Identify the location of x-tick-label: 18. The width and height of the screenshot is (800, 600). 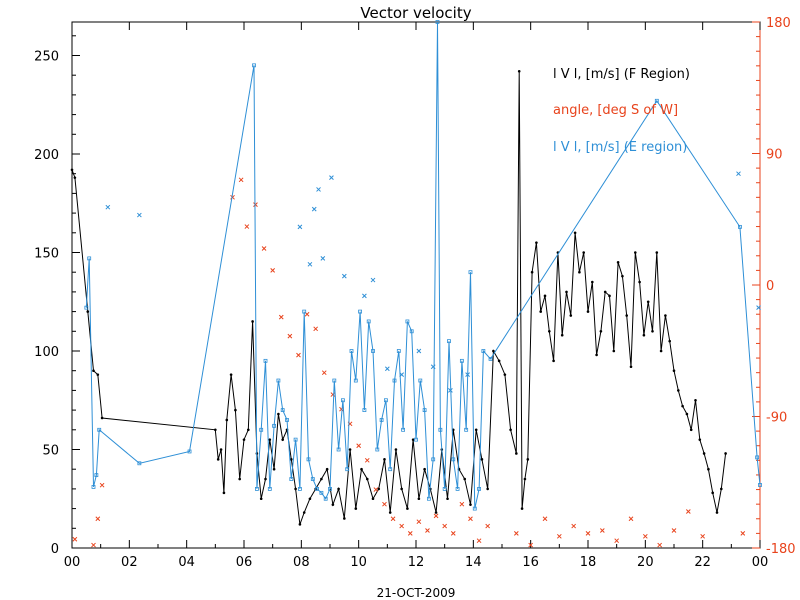
(588, 562).